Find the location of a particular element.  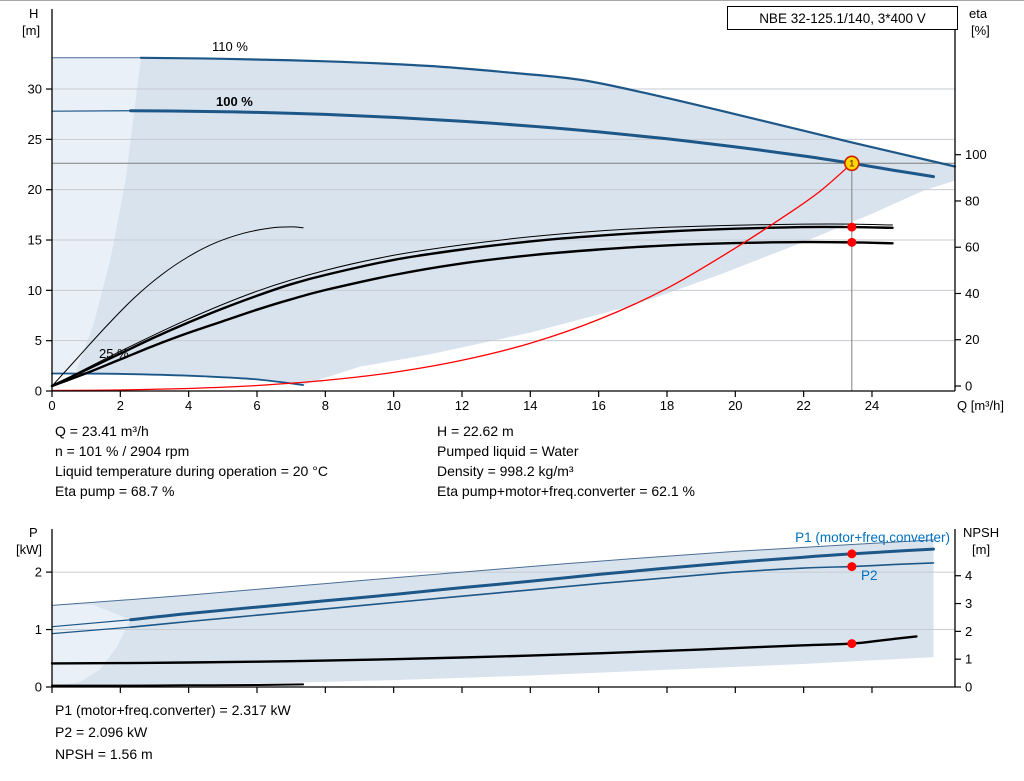

x-tick-label: 14 is located at coordinates (530, 405).